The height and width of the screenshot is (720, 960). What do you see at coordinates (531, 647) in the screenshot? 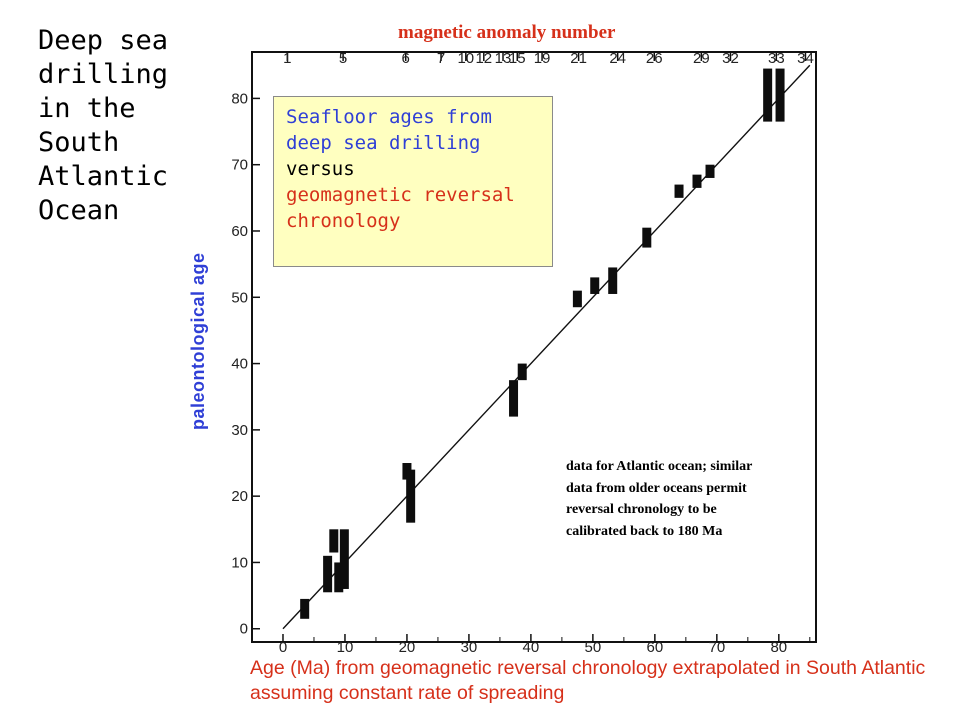
I see `x-tick-label: 40` at bounding box center [531, 647].